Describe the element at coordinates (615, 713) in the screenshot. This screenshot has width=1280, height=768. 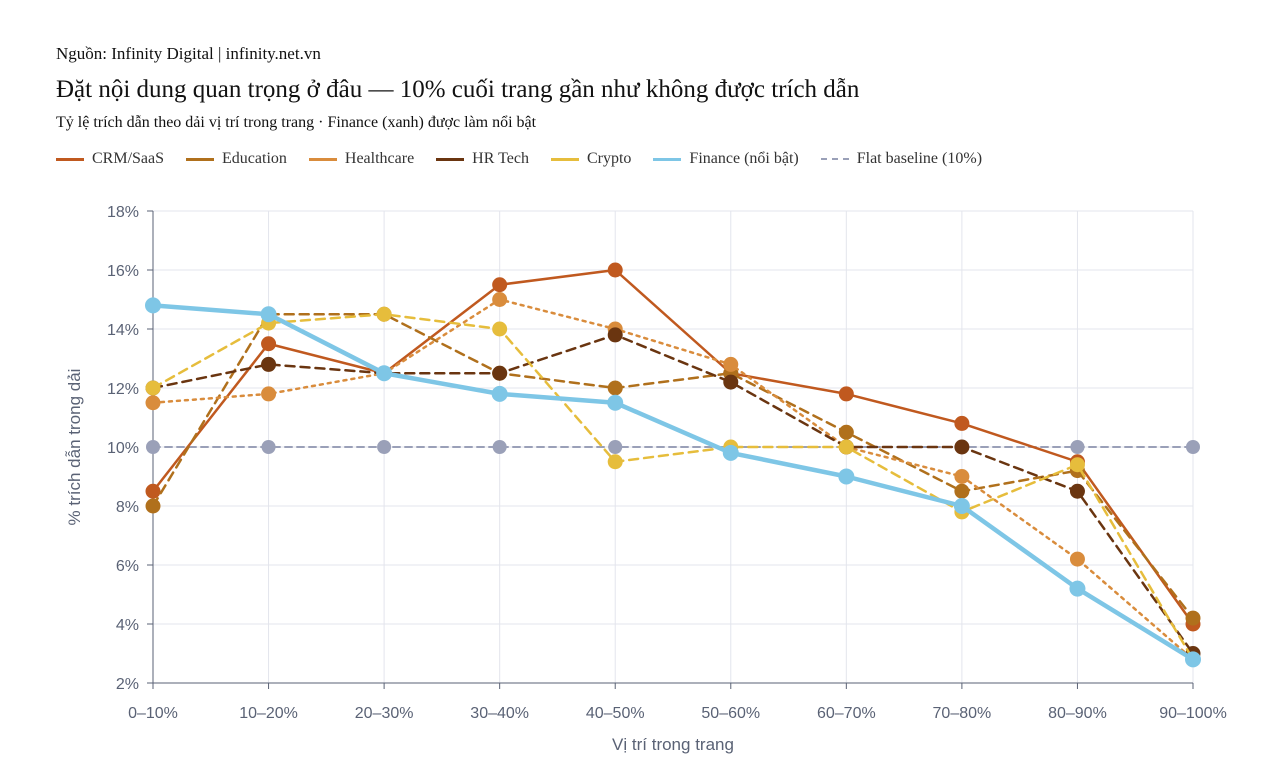
I see `x-tick-label: 40–50%` at that location.